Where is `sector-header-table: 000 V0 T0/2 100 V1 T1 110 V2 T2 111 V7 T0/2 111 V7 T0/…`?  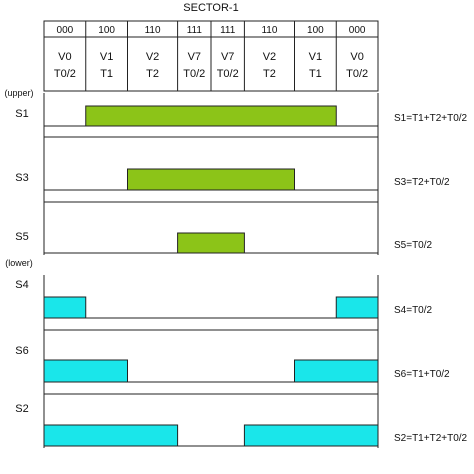
sector-header-table: 000 V0 T0/2 100 V1 T1 110 V2 T2 111 V7 T0/2 111 V7 T0/… is located at coordinates (211, 56).